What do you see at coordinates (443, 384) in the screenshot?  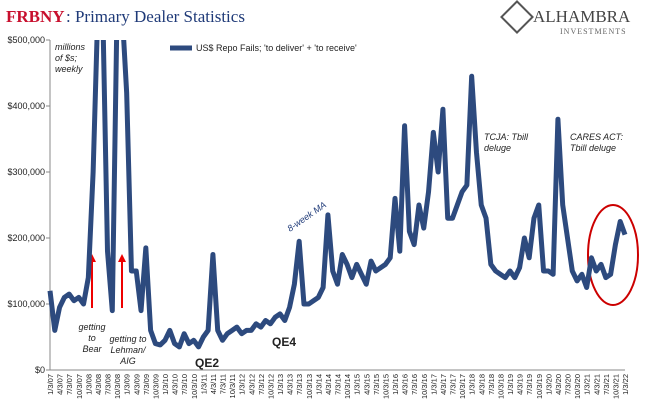 I see `x-tick-label: 4/3/17` at bounding box center [443, 384].